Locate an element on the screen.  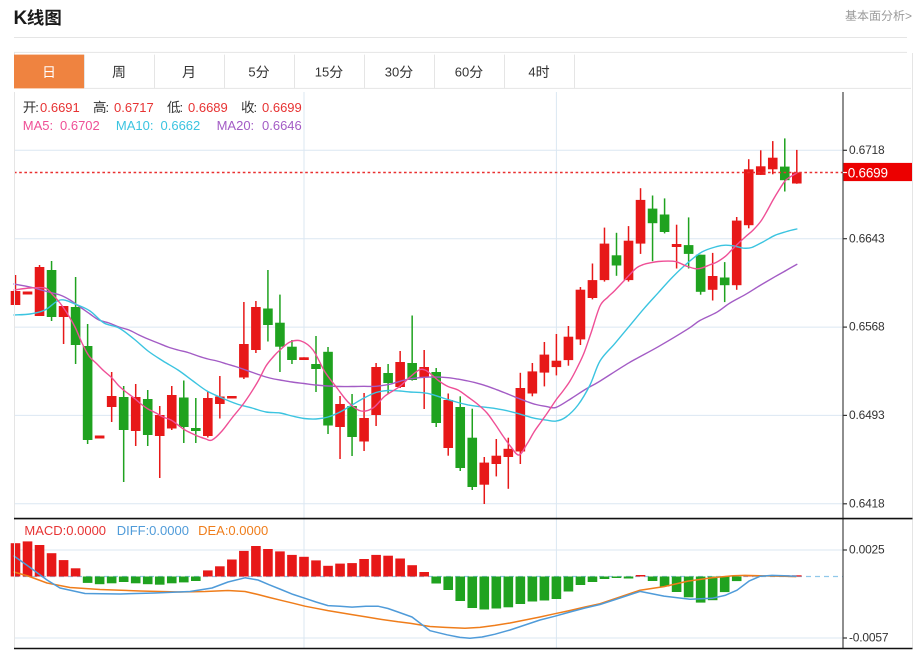
svg-text: 0.6643 is located at coordinates (867, 238).